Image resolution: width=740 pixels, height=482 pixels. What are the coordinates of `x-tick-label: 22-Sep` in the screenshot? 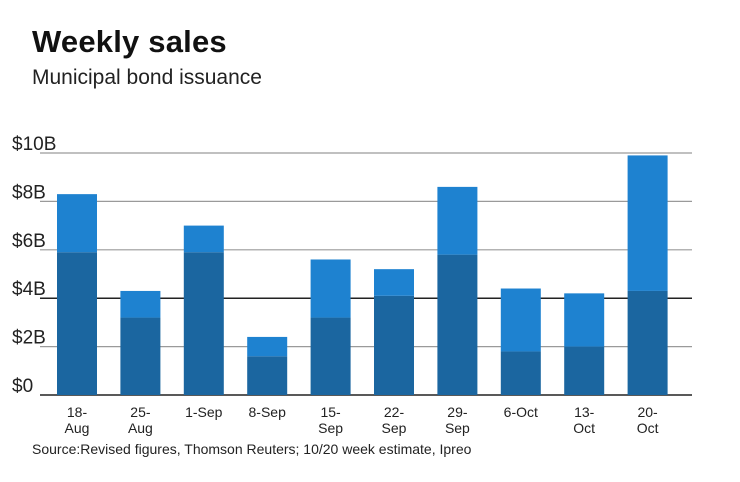 It's located at (394, 420).